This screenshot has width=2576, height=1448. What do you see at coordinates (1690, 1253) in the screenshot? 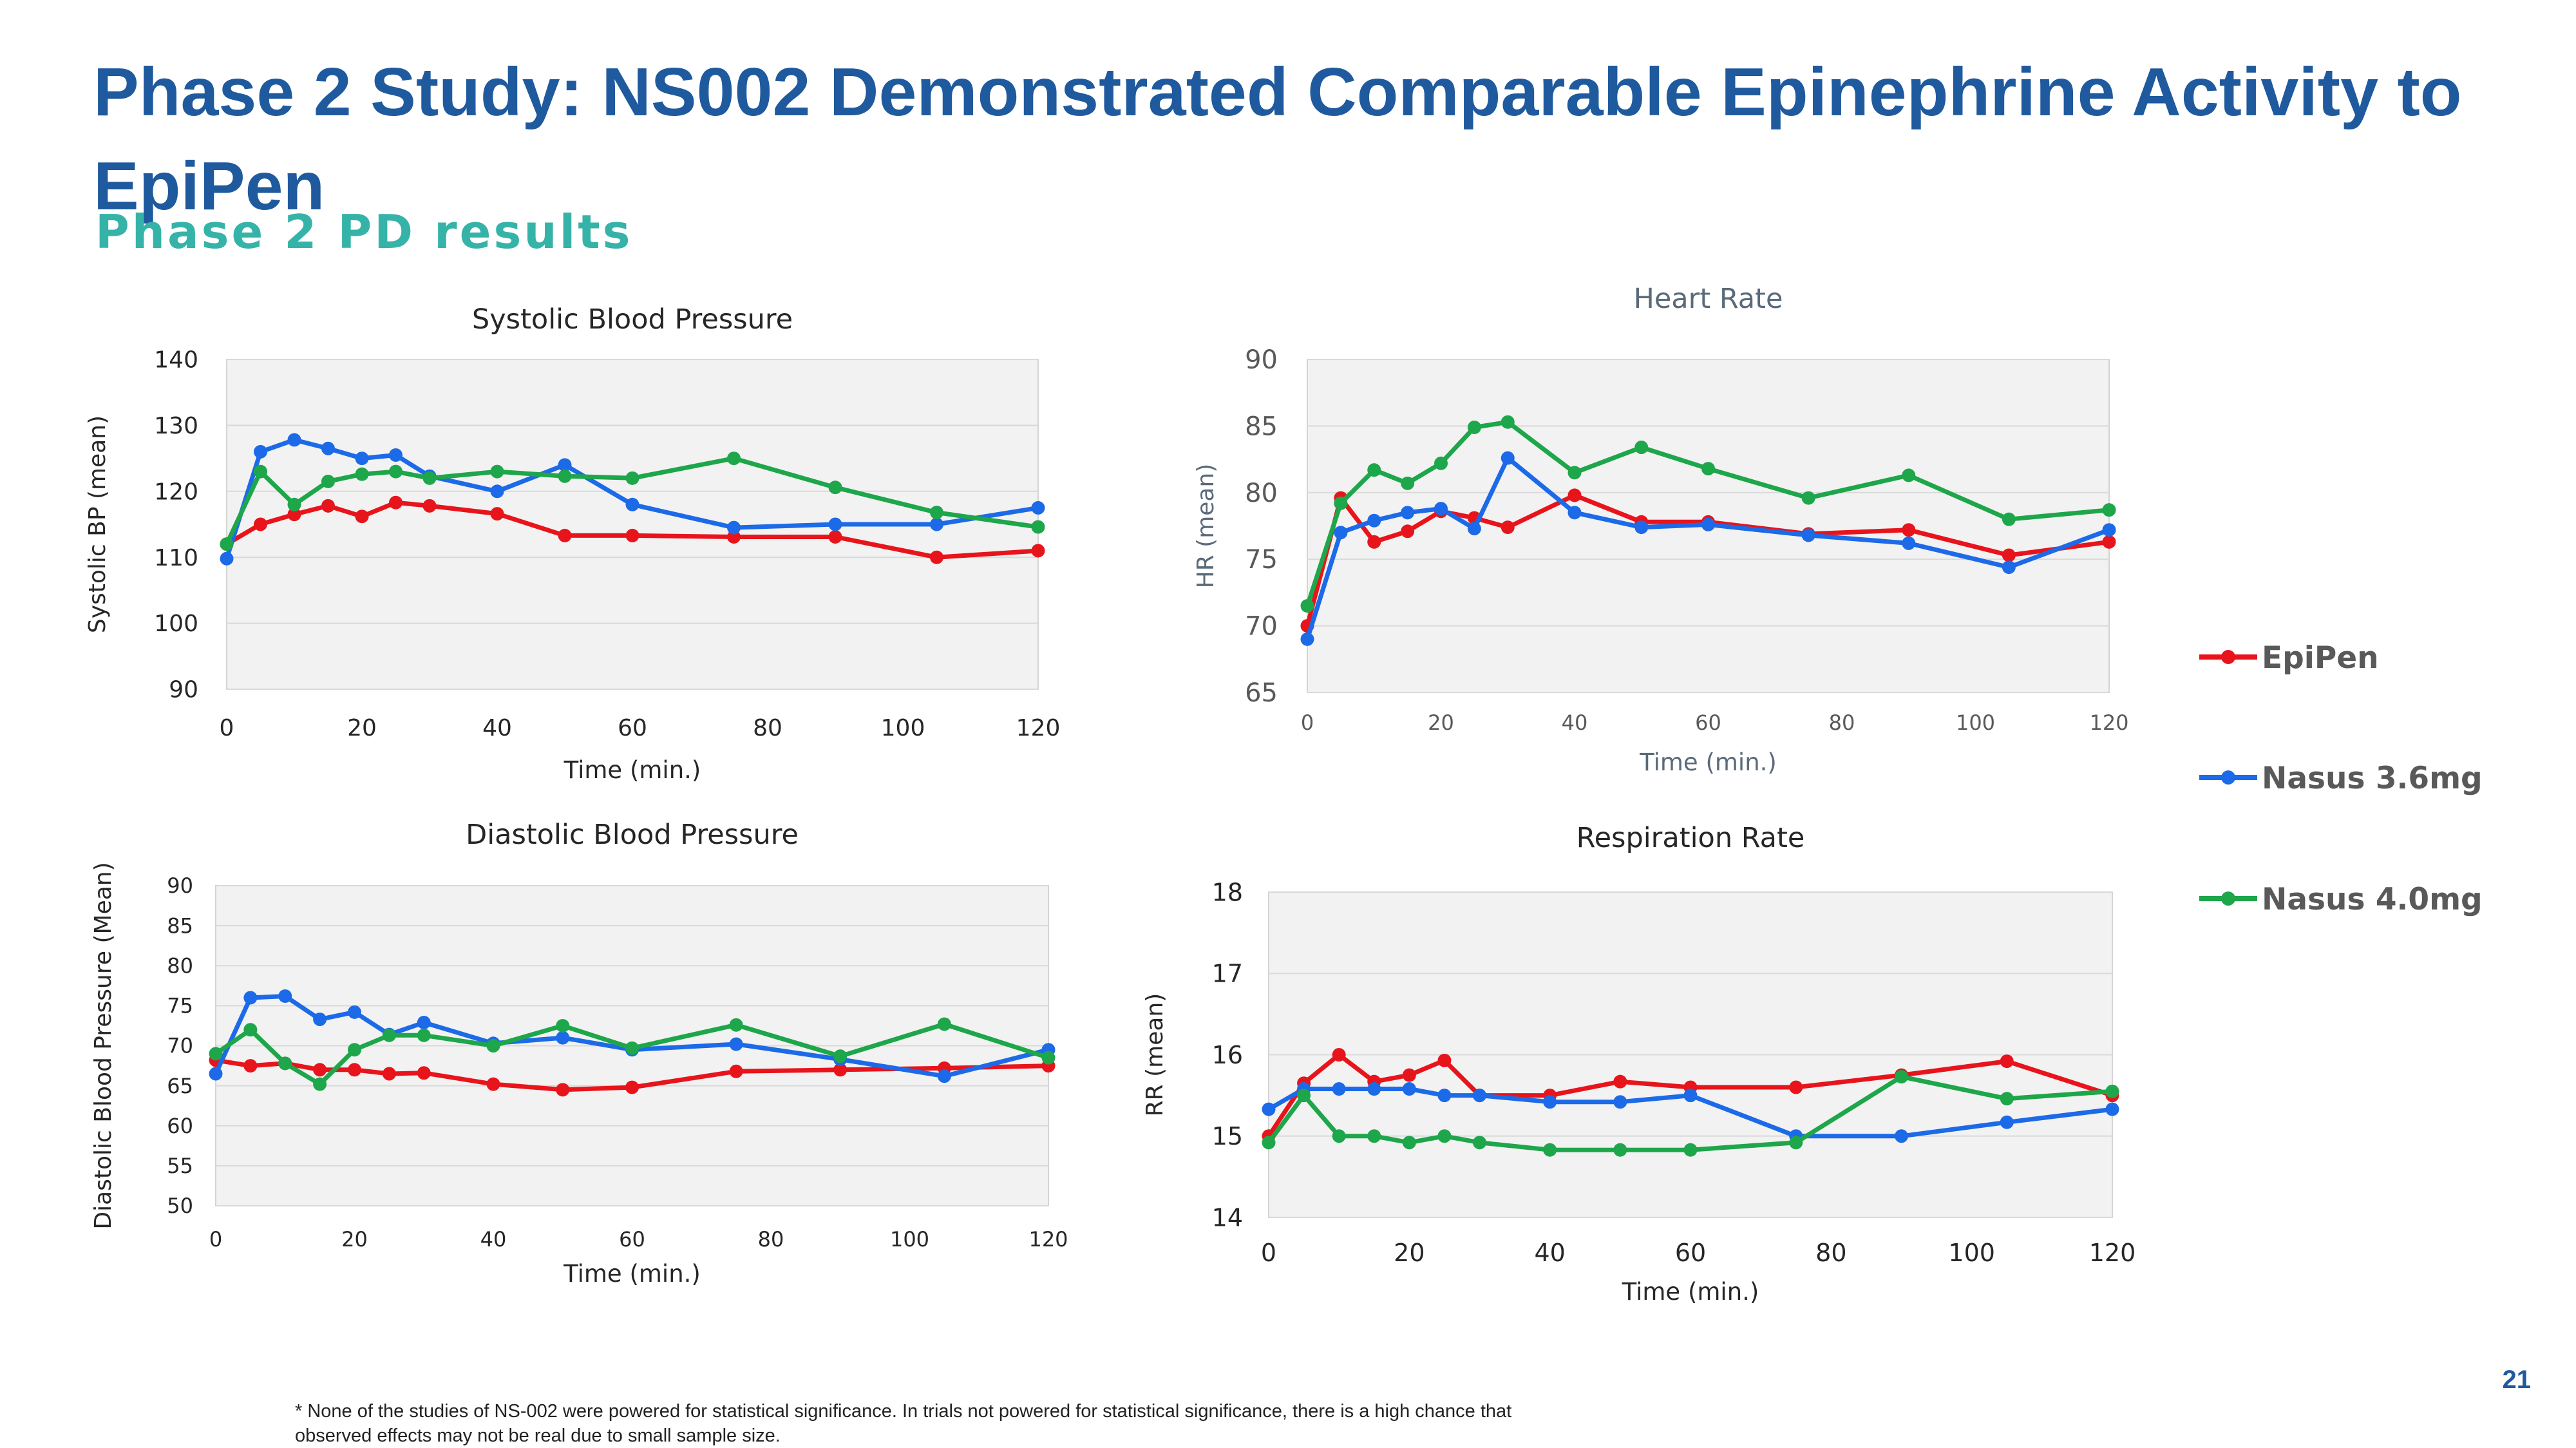
I see `respiration-rate-x-tick-label: 60` at bounding box center [1690, 1253].